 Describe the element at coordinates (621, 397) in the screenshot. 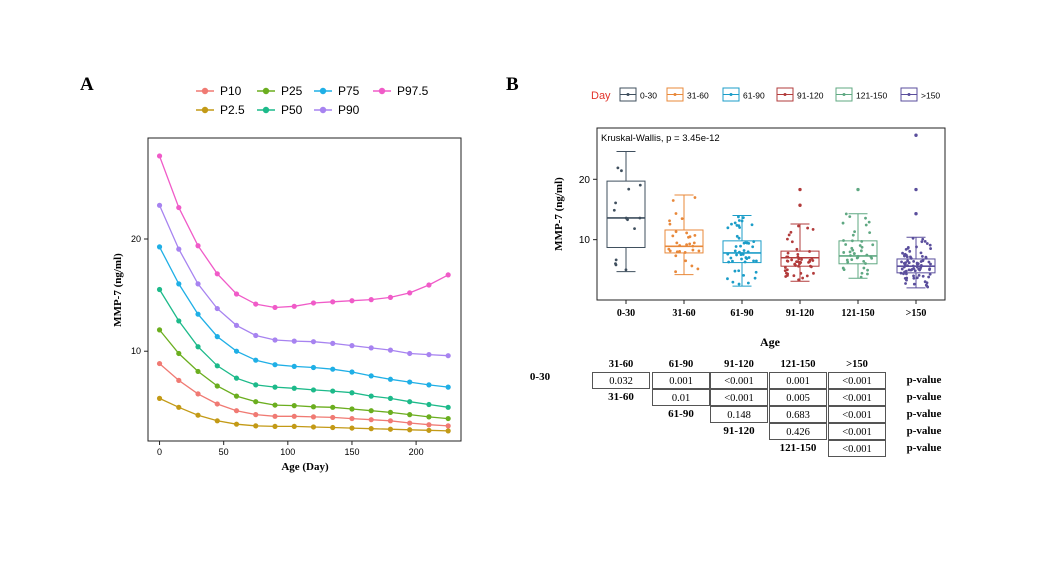

I see `table-row-label: 31-60` at that location.